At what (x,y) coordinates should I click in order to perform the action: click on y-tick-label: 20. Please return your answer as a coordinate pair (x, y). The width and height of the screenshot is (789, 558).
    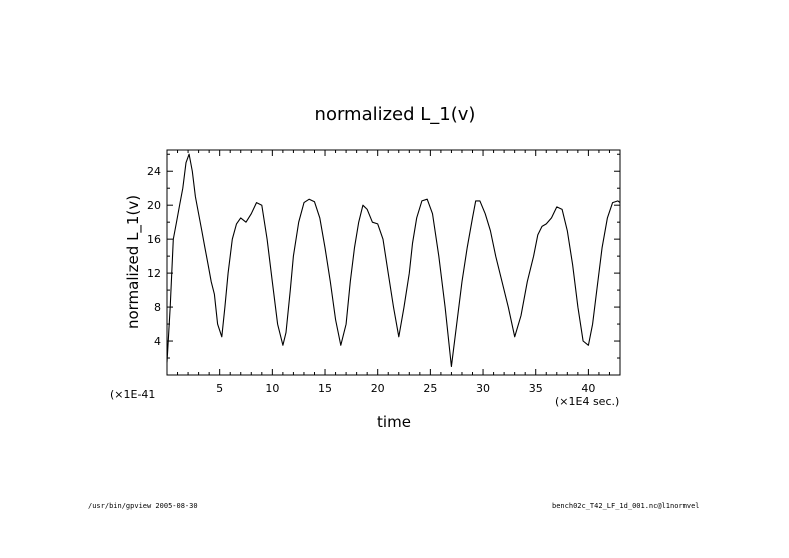
    Looking at the image, I should click on (154, 205).